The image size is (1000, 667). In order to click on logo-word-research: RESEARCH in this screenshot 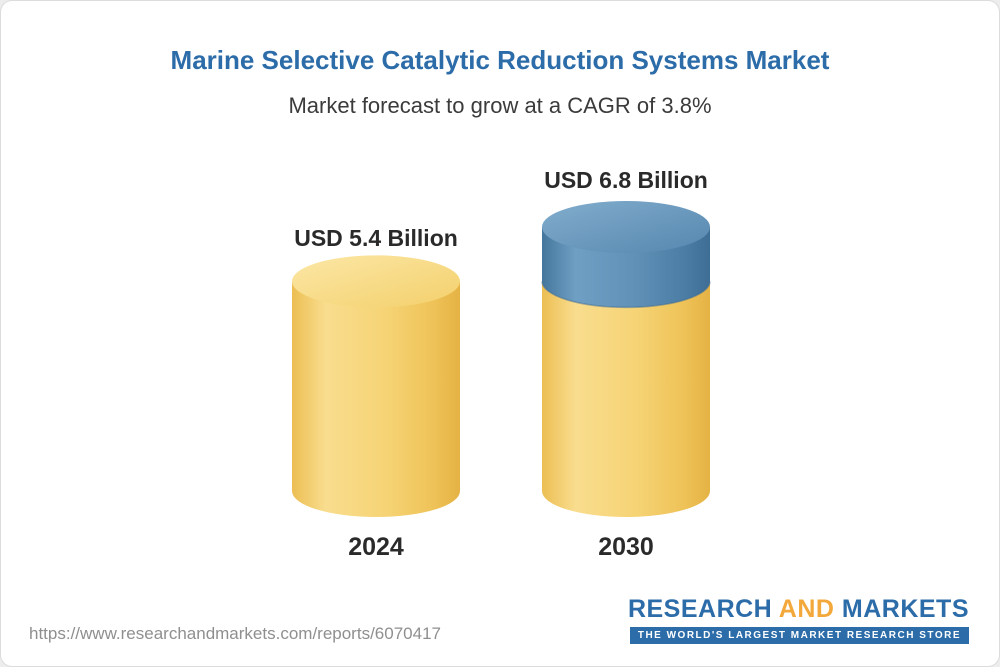, I will do `click(700, 609)`.